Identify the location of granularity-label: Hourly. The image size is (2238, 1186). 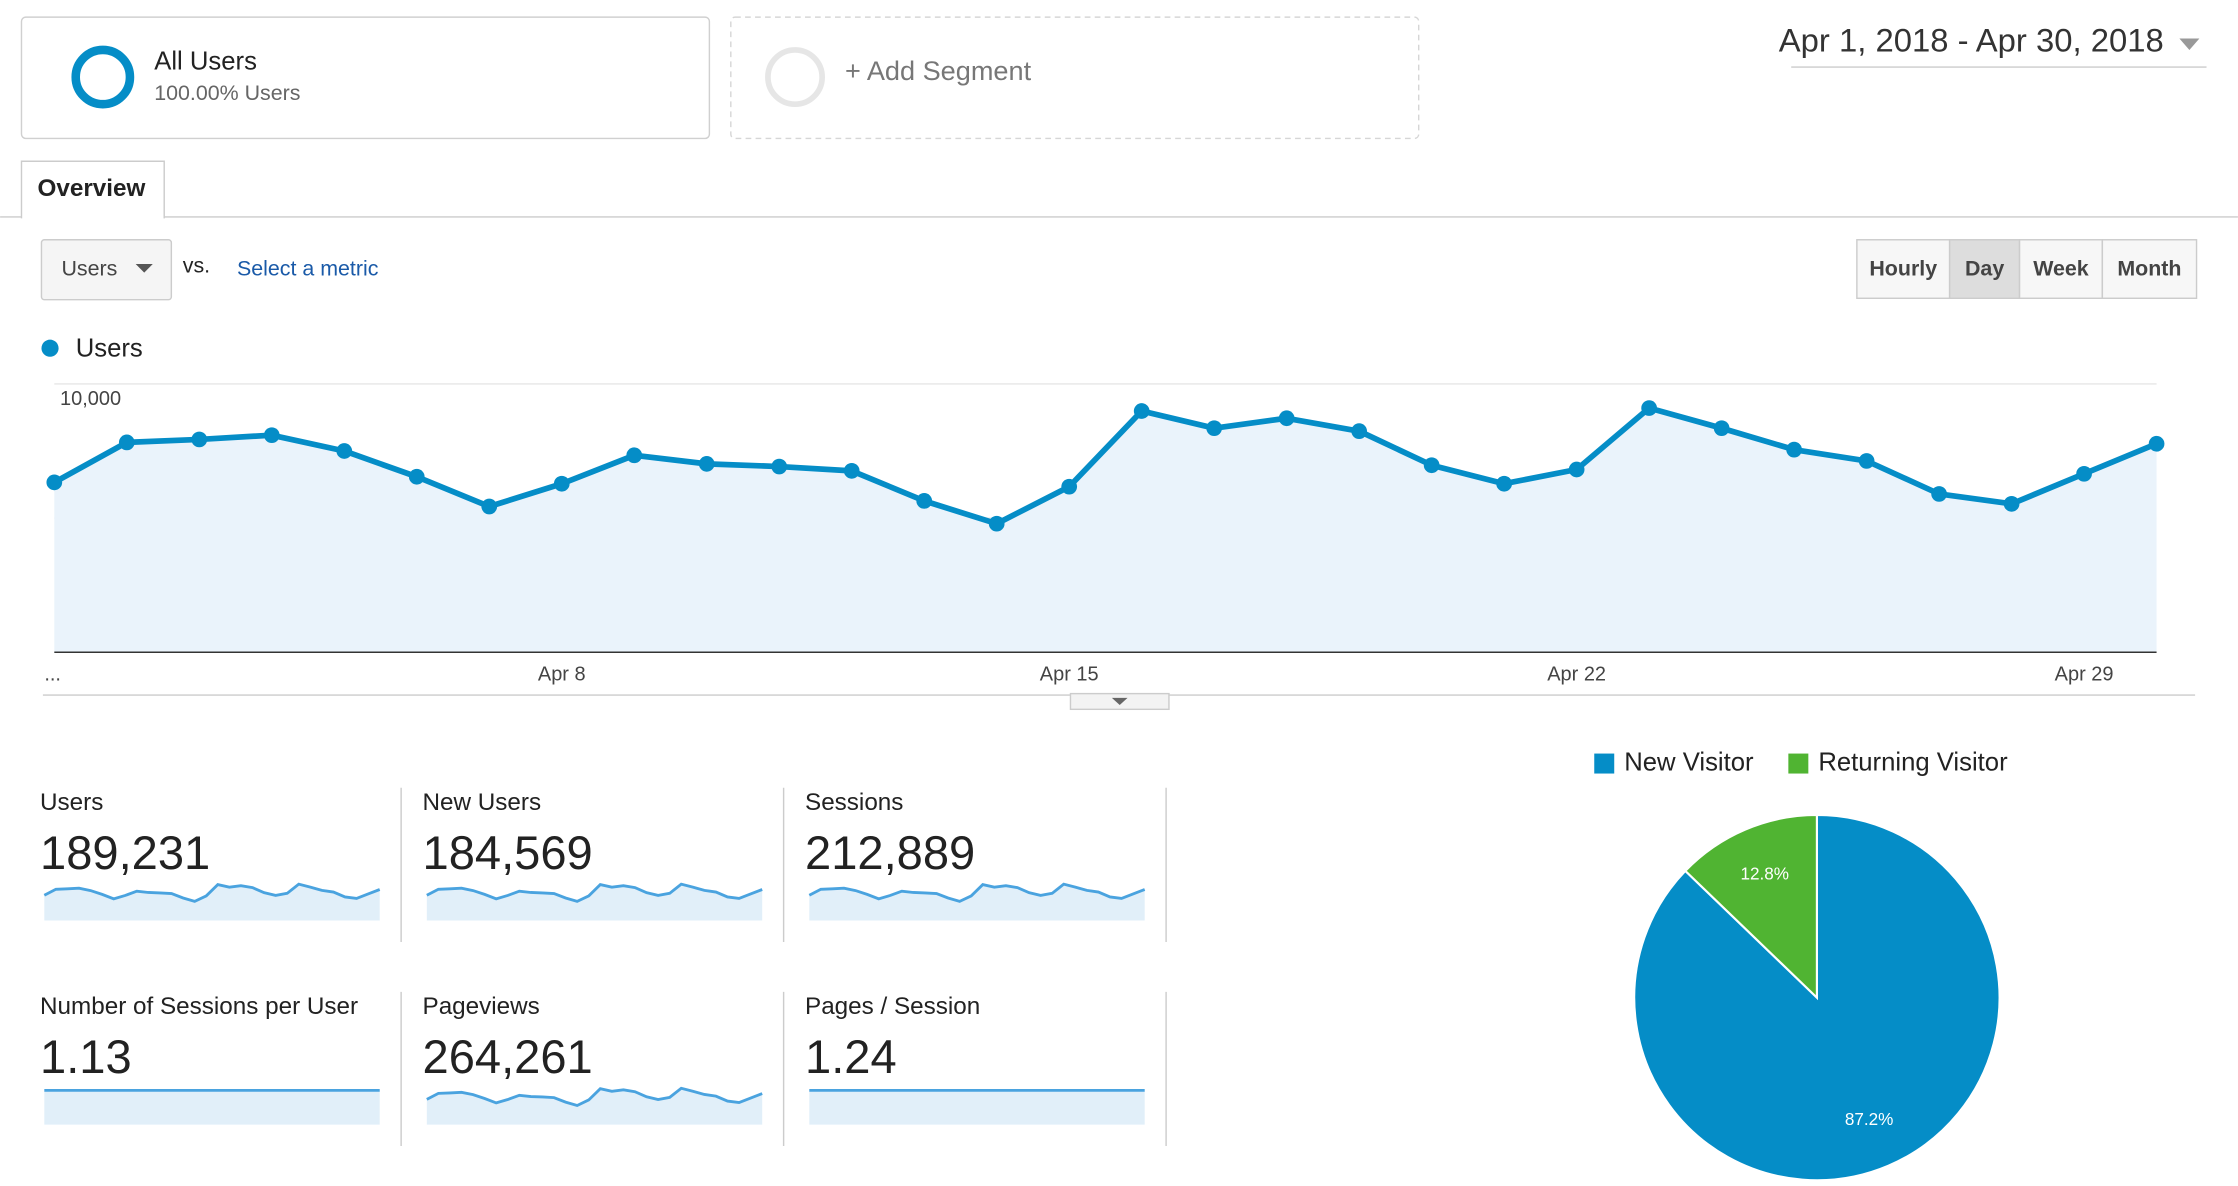
(1903, 268).